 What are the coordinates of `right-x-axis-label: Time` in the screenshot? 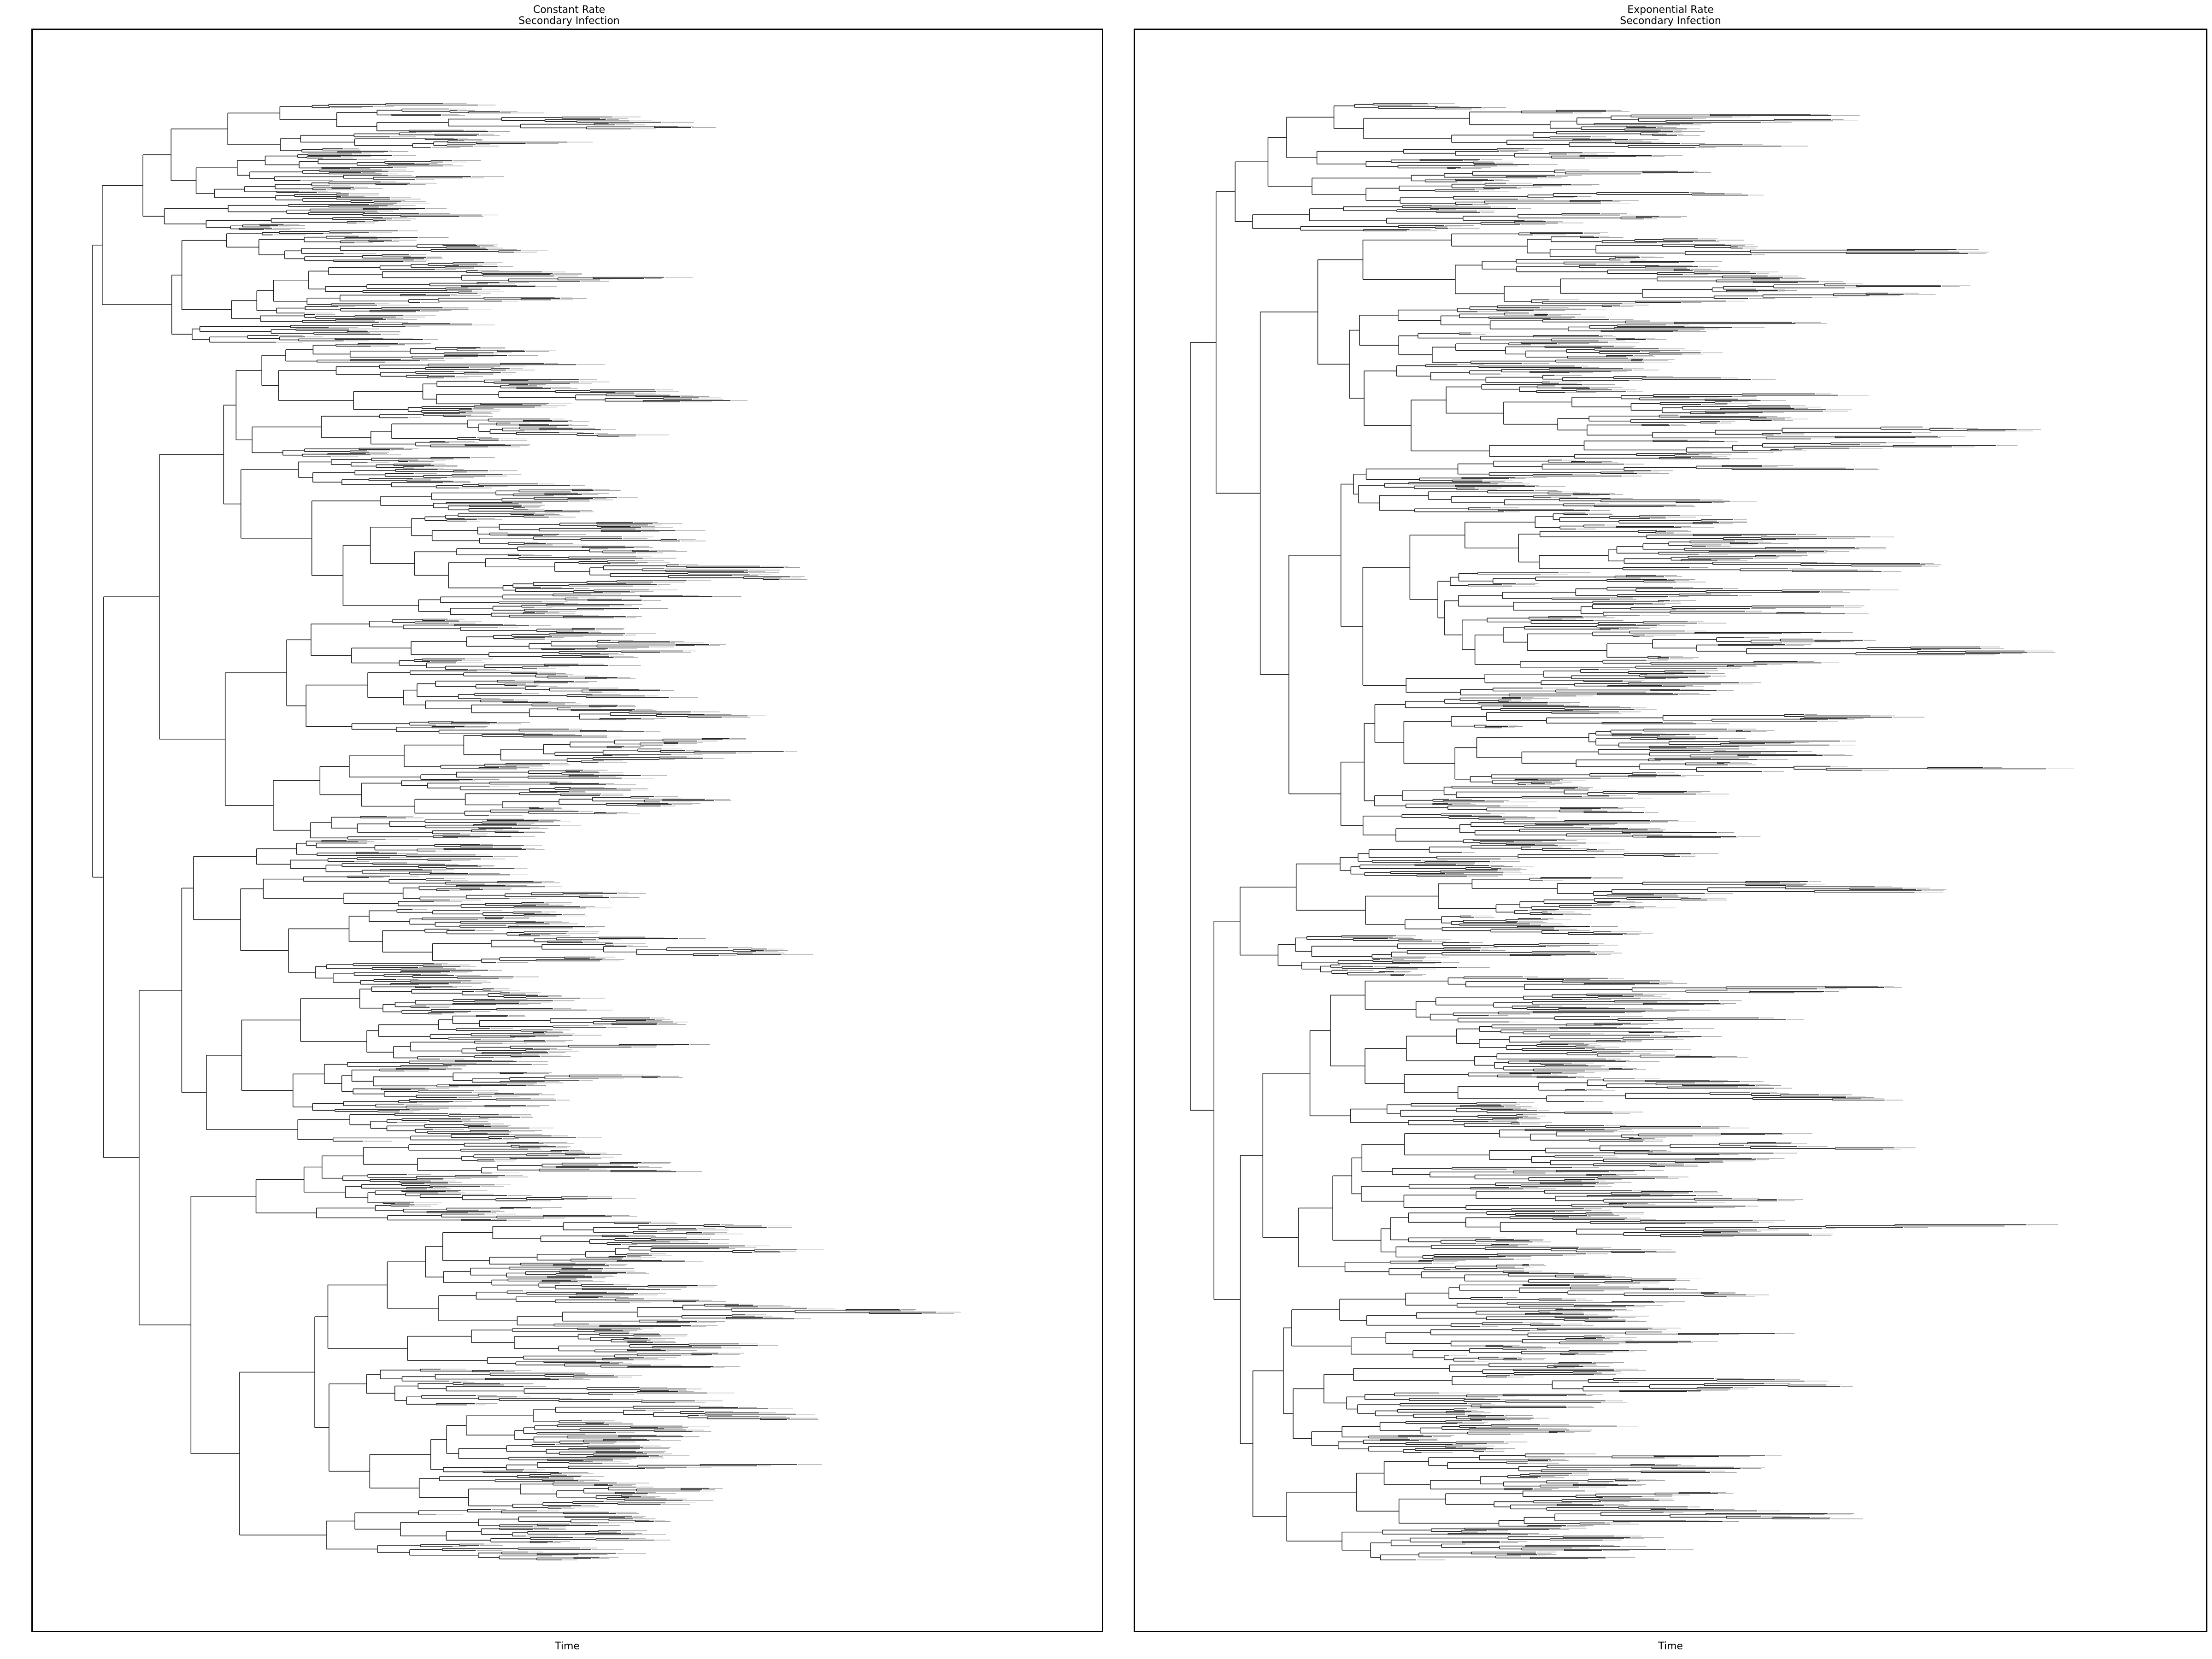 It's located at (1670, 1646).